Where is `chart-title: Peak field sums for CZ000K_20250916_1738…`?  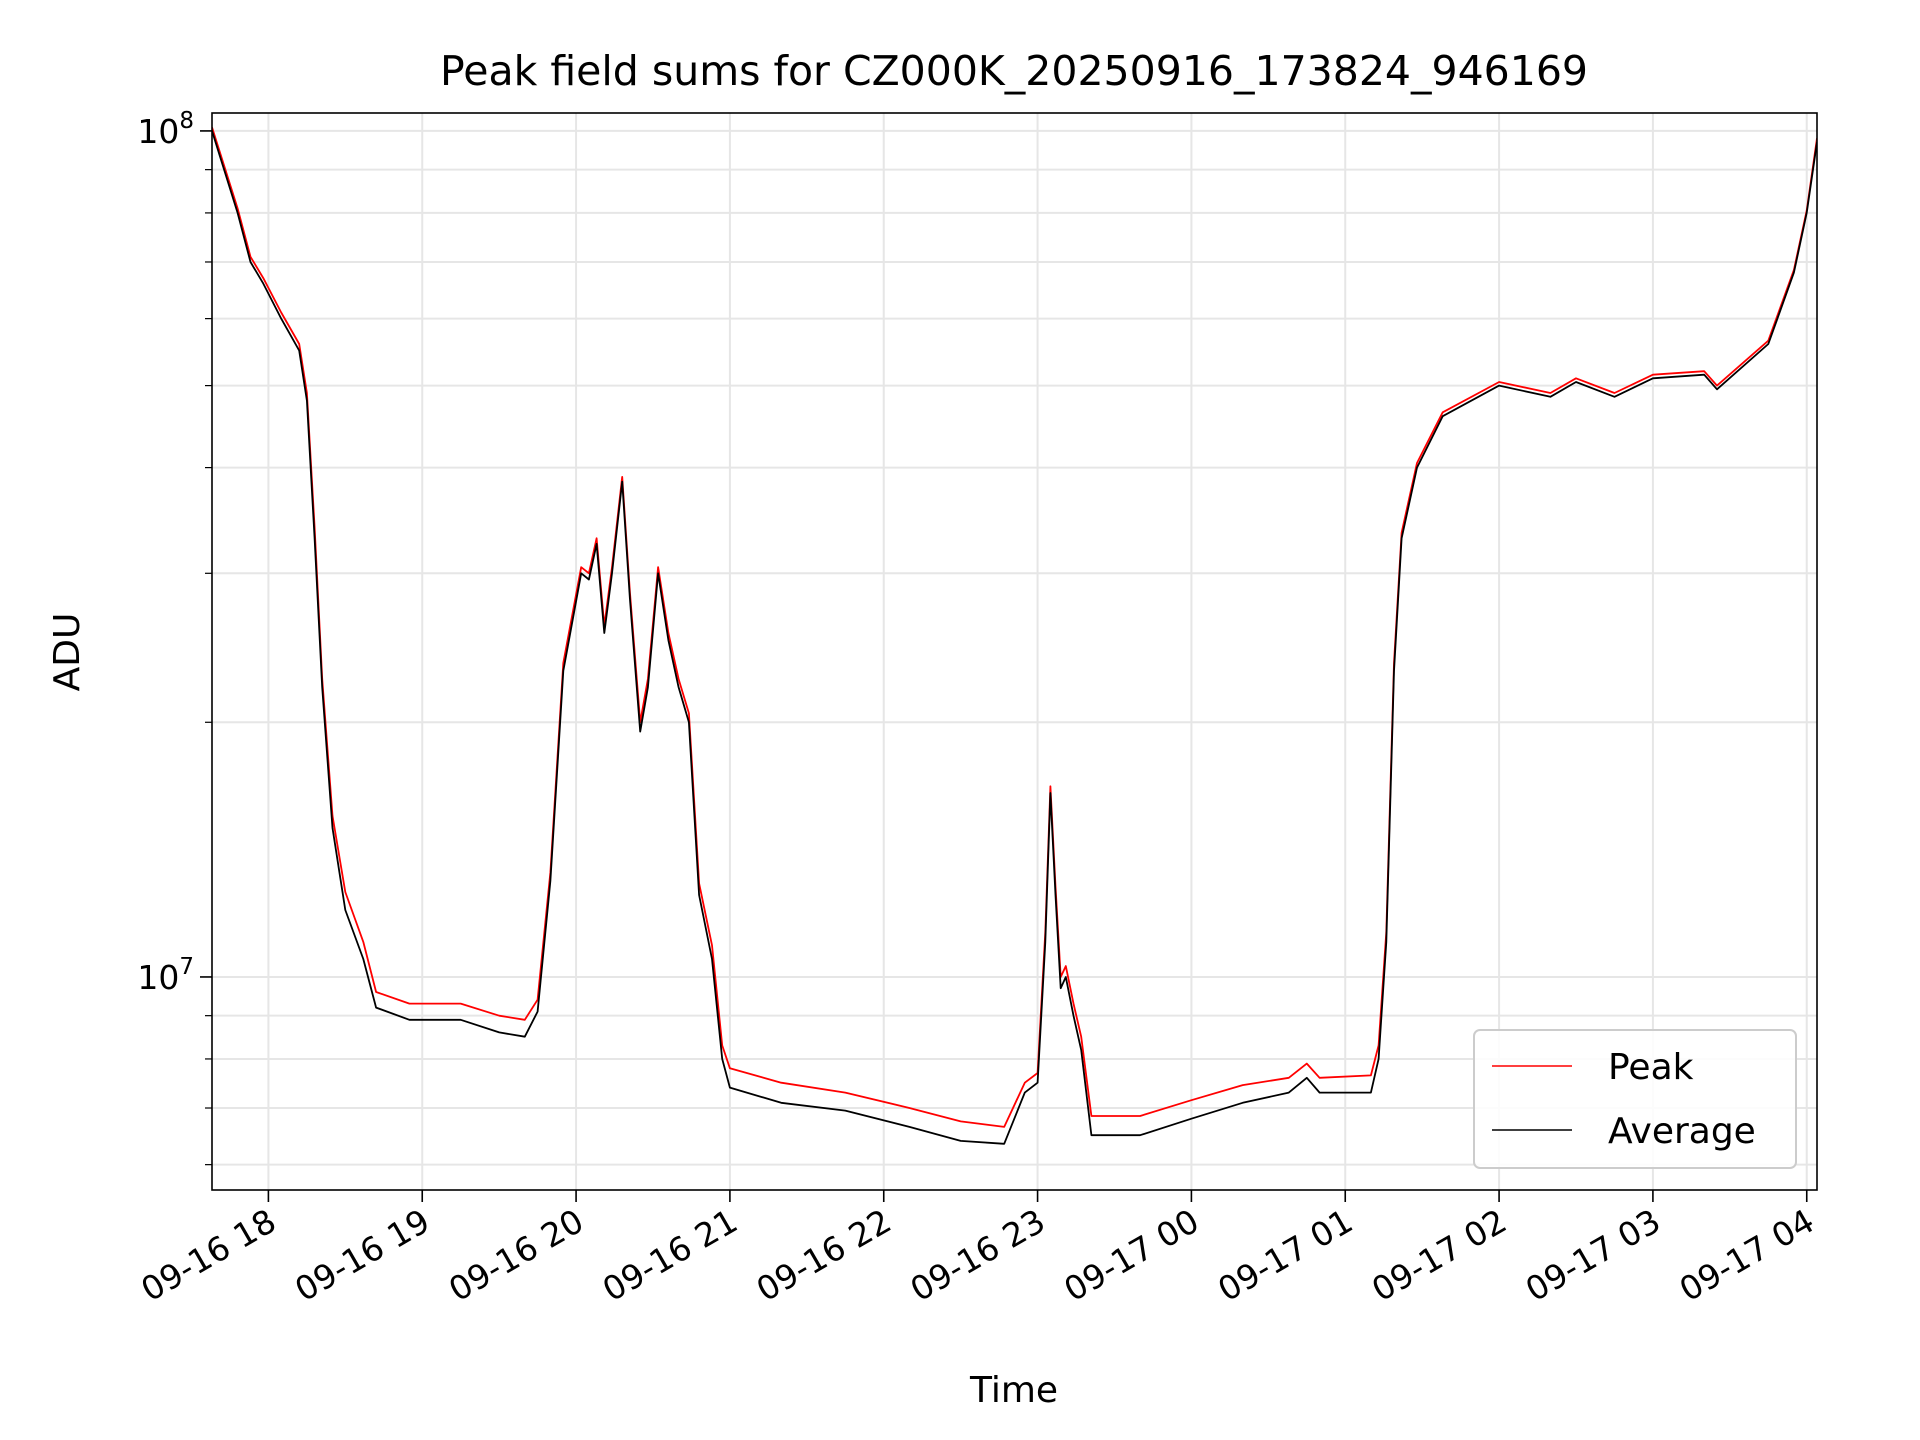
chart-title: Peak field sums for CZ000K_20250916_1738… is located at coordinates (1014, 71).